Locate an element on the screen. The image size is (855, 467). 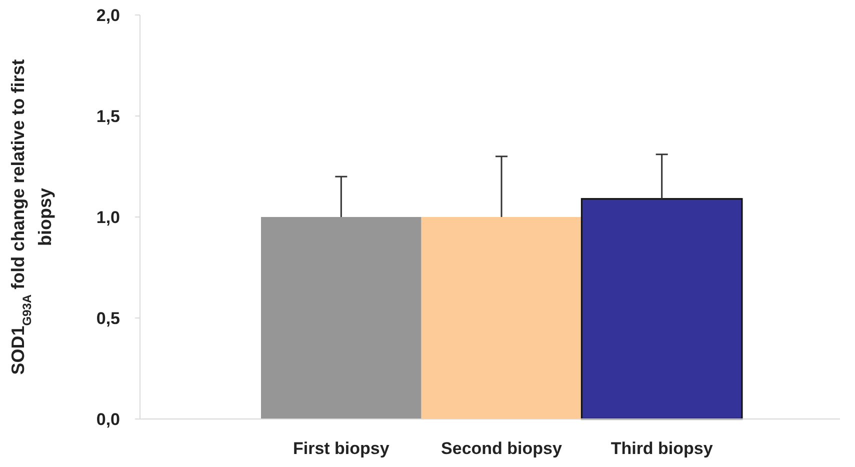
y-tick-label: 2,0 is located at coordinates (108, 15).